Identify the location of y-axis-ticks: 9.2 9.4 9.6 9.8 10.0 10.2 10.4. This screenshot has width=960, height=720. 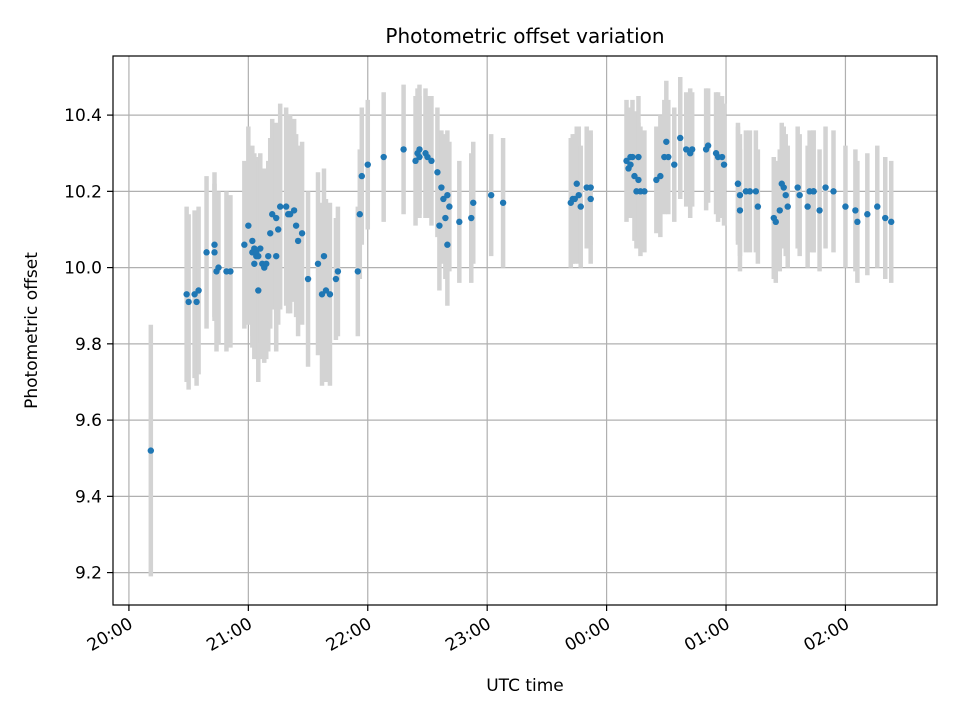
(88, 345).